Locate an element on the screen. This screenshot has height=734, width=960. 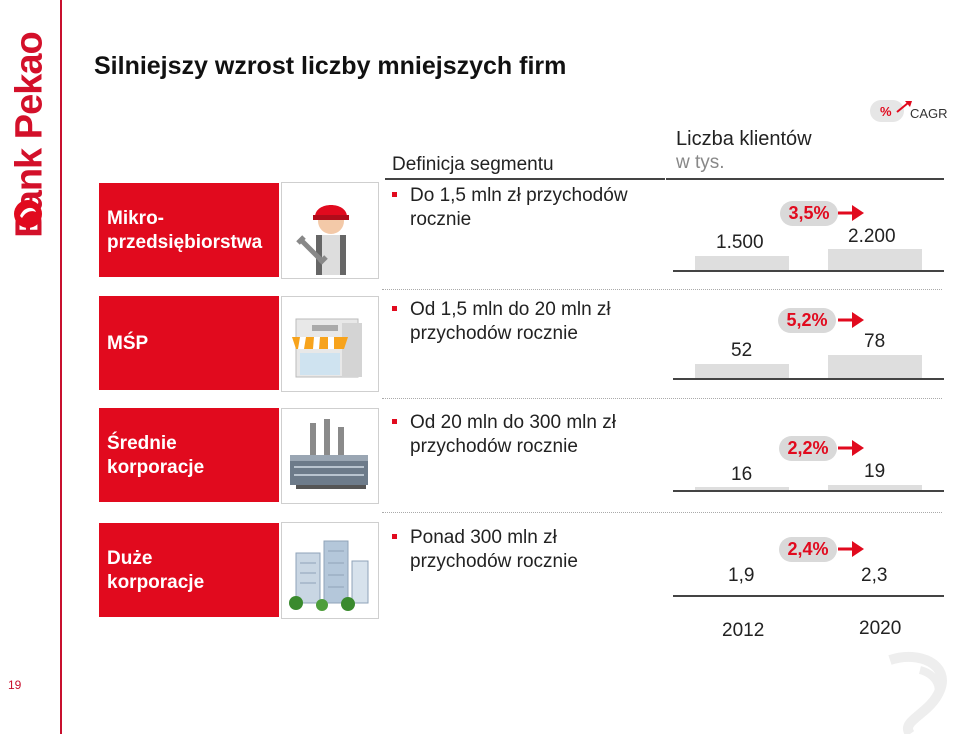
value-2012-large: 1,9 is located at coordinates (741, 575).